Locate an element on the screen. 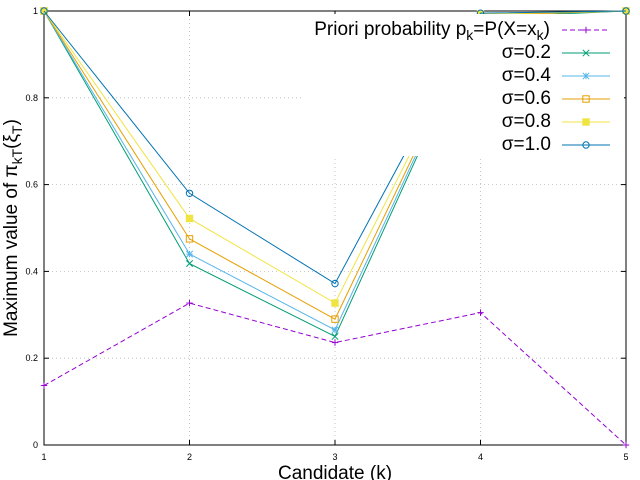  legend-swatches is located at coordinates (586, 87).